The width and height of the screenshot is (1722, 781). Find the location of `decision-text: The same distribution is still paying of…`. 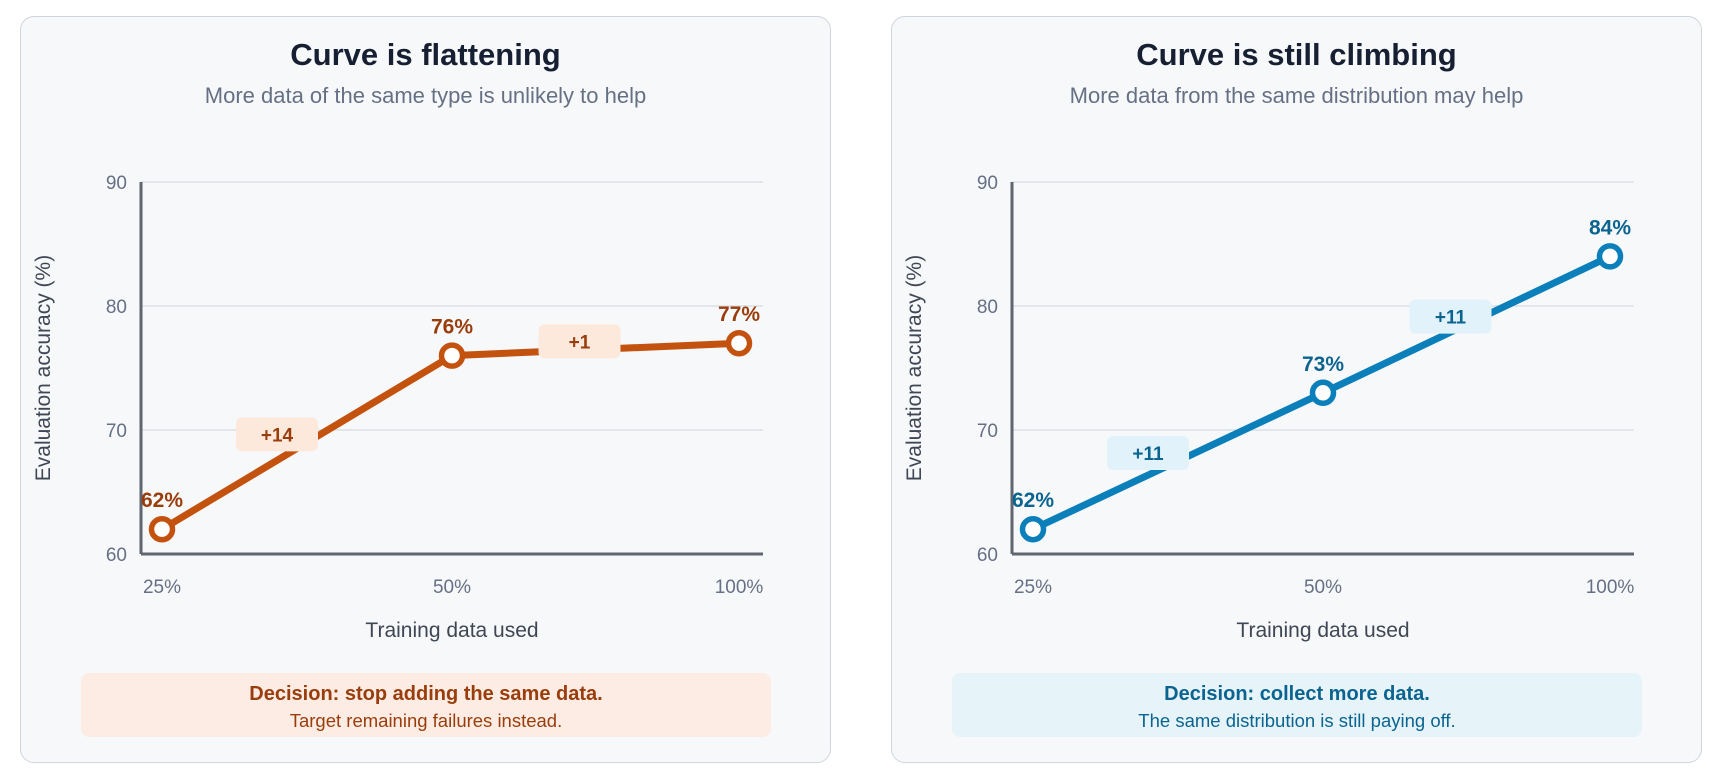

decision-text: The same distribution is still paying of… is located at coordinates (1297, 720).